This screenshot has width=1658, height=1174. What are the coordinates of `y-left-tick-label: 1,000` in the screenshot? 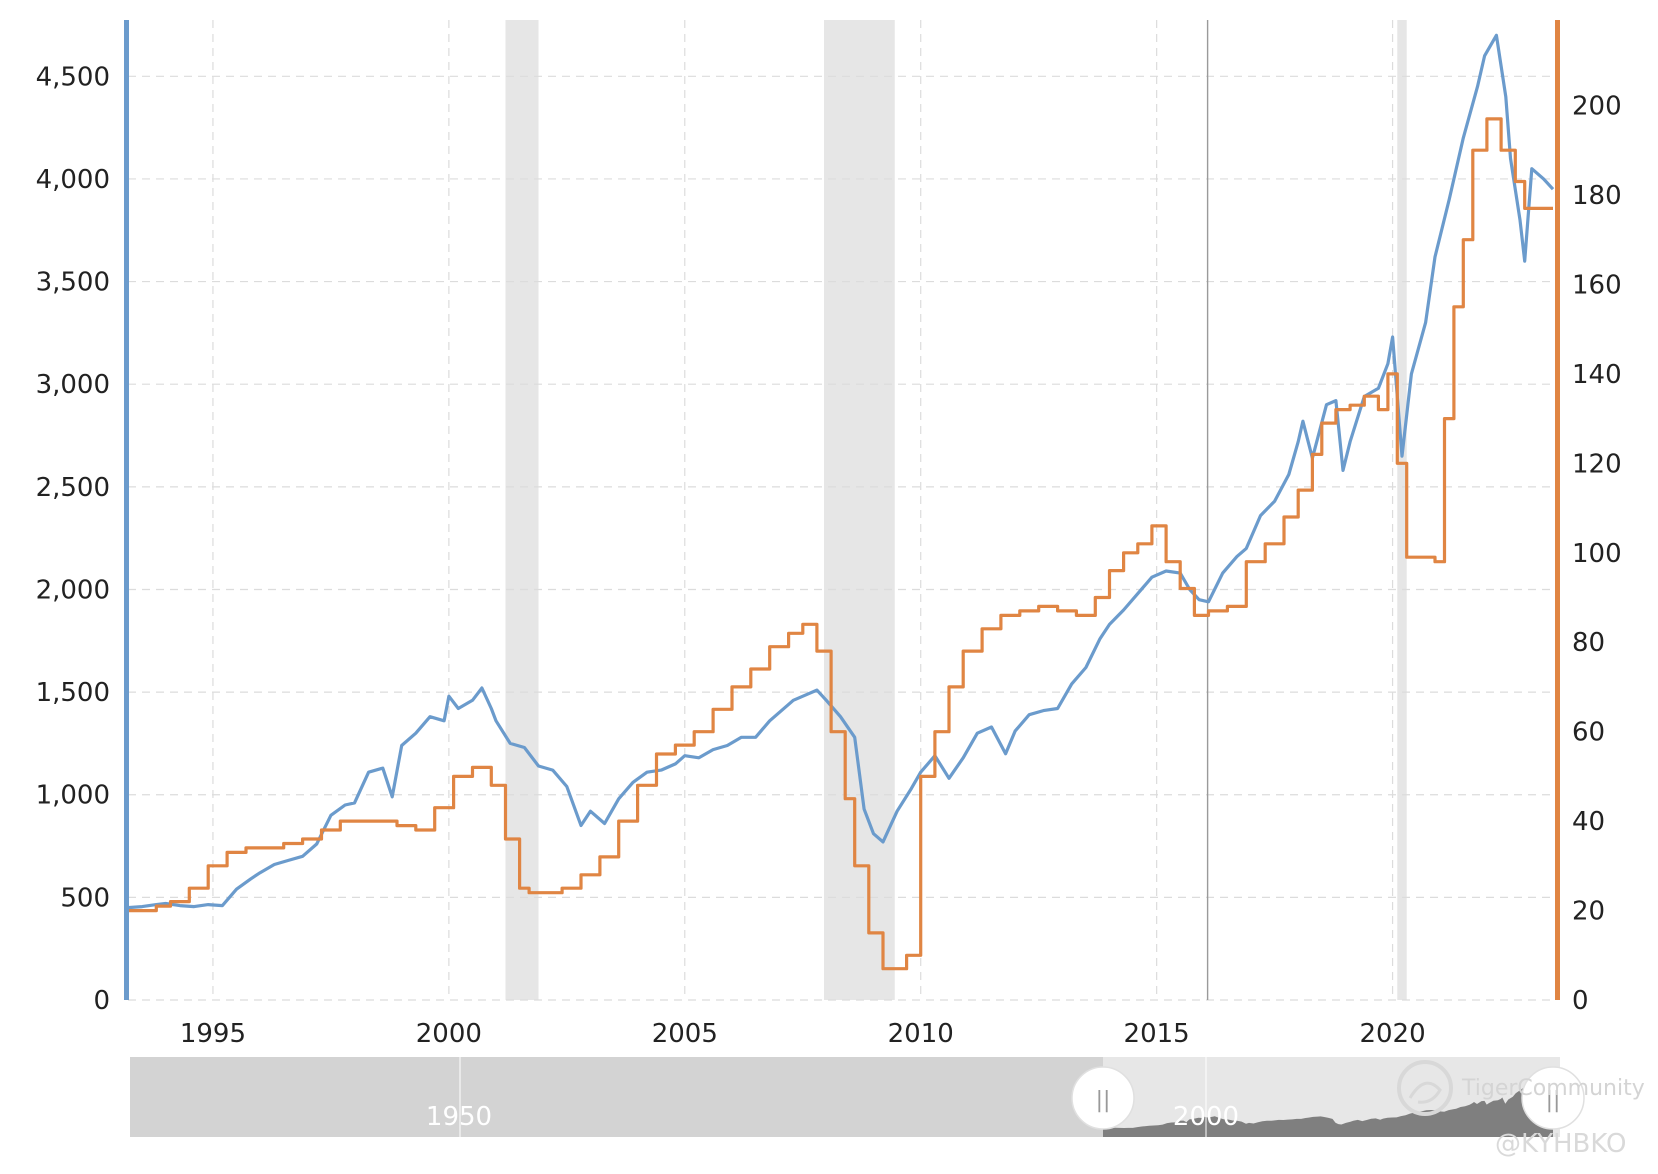 It's located at (73, 796).